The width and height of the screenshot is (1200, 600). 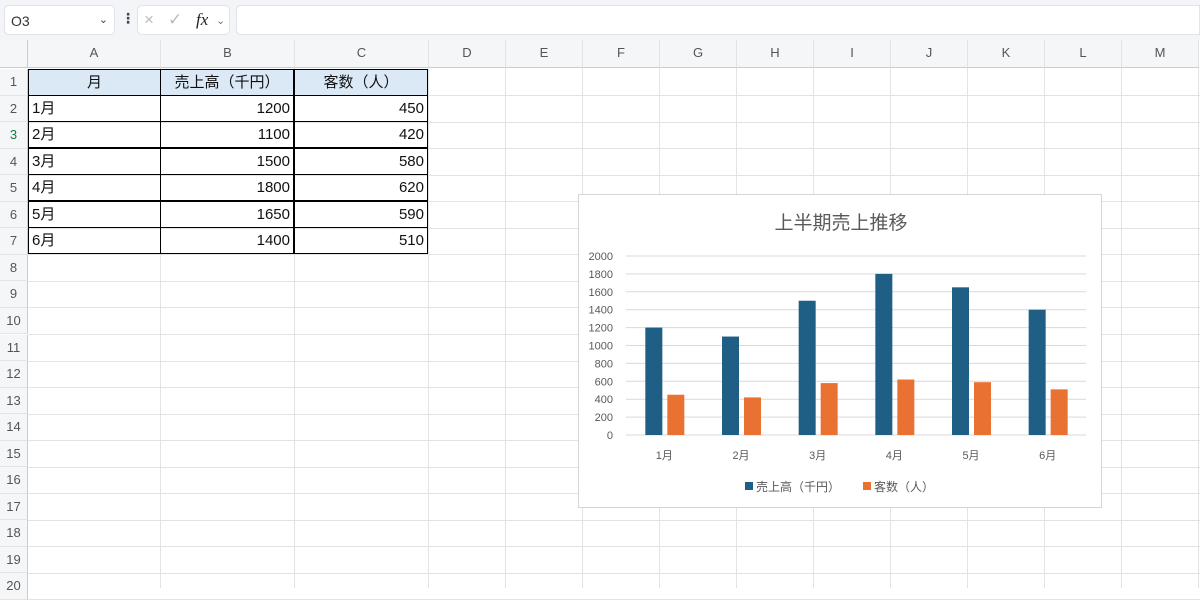 What do you see at coordinates (601, 329) in the screenshot?
I see `y-tick-label: 1200` at bounding box center [601, 329].